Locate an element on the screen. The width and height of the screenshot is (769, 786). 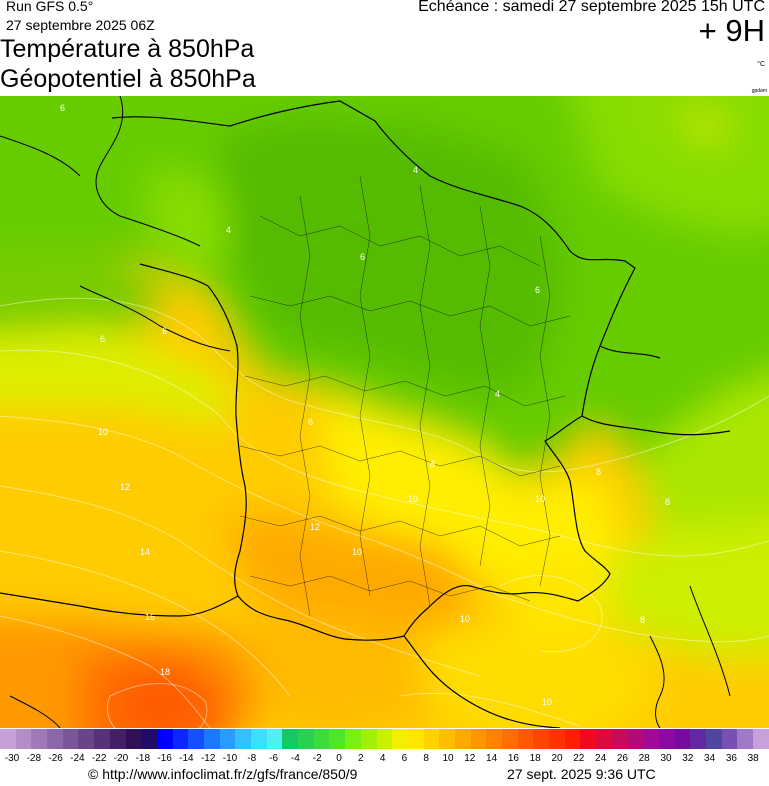
colorbar-tick-label: 2 is located at coordinates (361, 758).